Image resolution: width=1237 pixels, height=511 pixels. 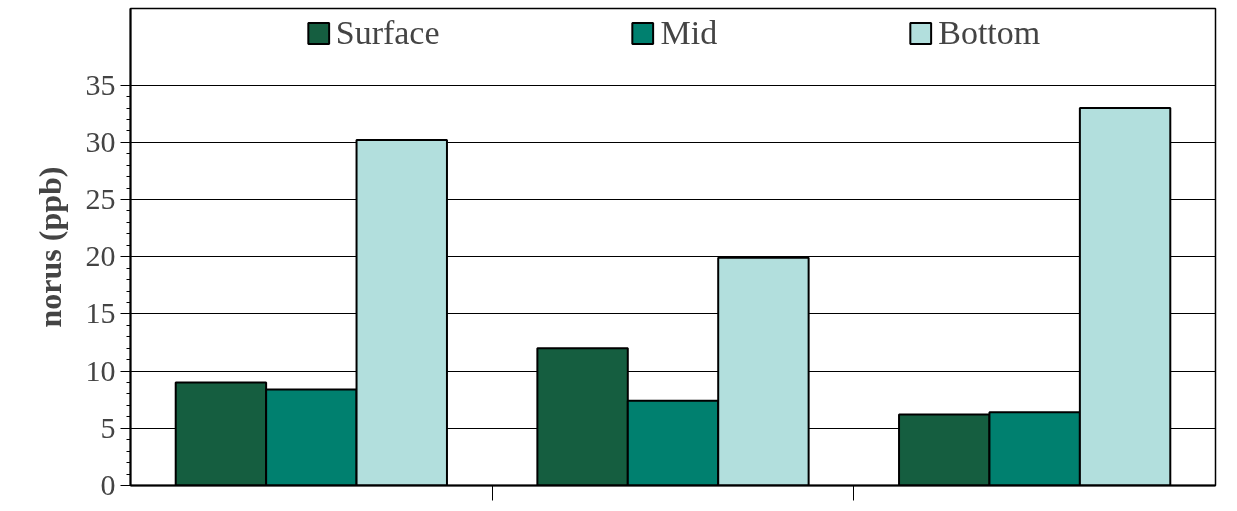 What do you see at coordinates (49, 247) in the screenshot?
I see `y-axis-title: norus (ppb)` at bounding box center [49, 247].